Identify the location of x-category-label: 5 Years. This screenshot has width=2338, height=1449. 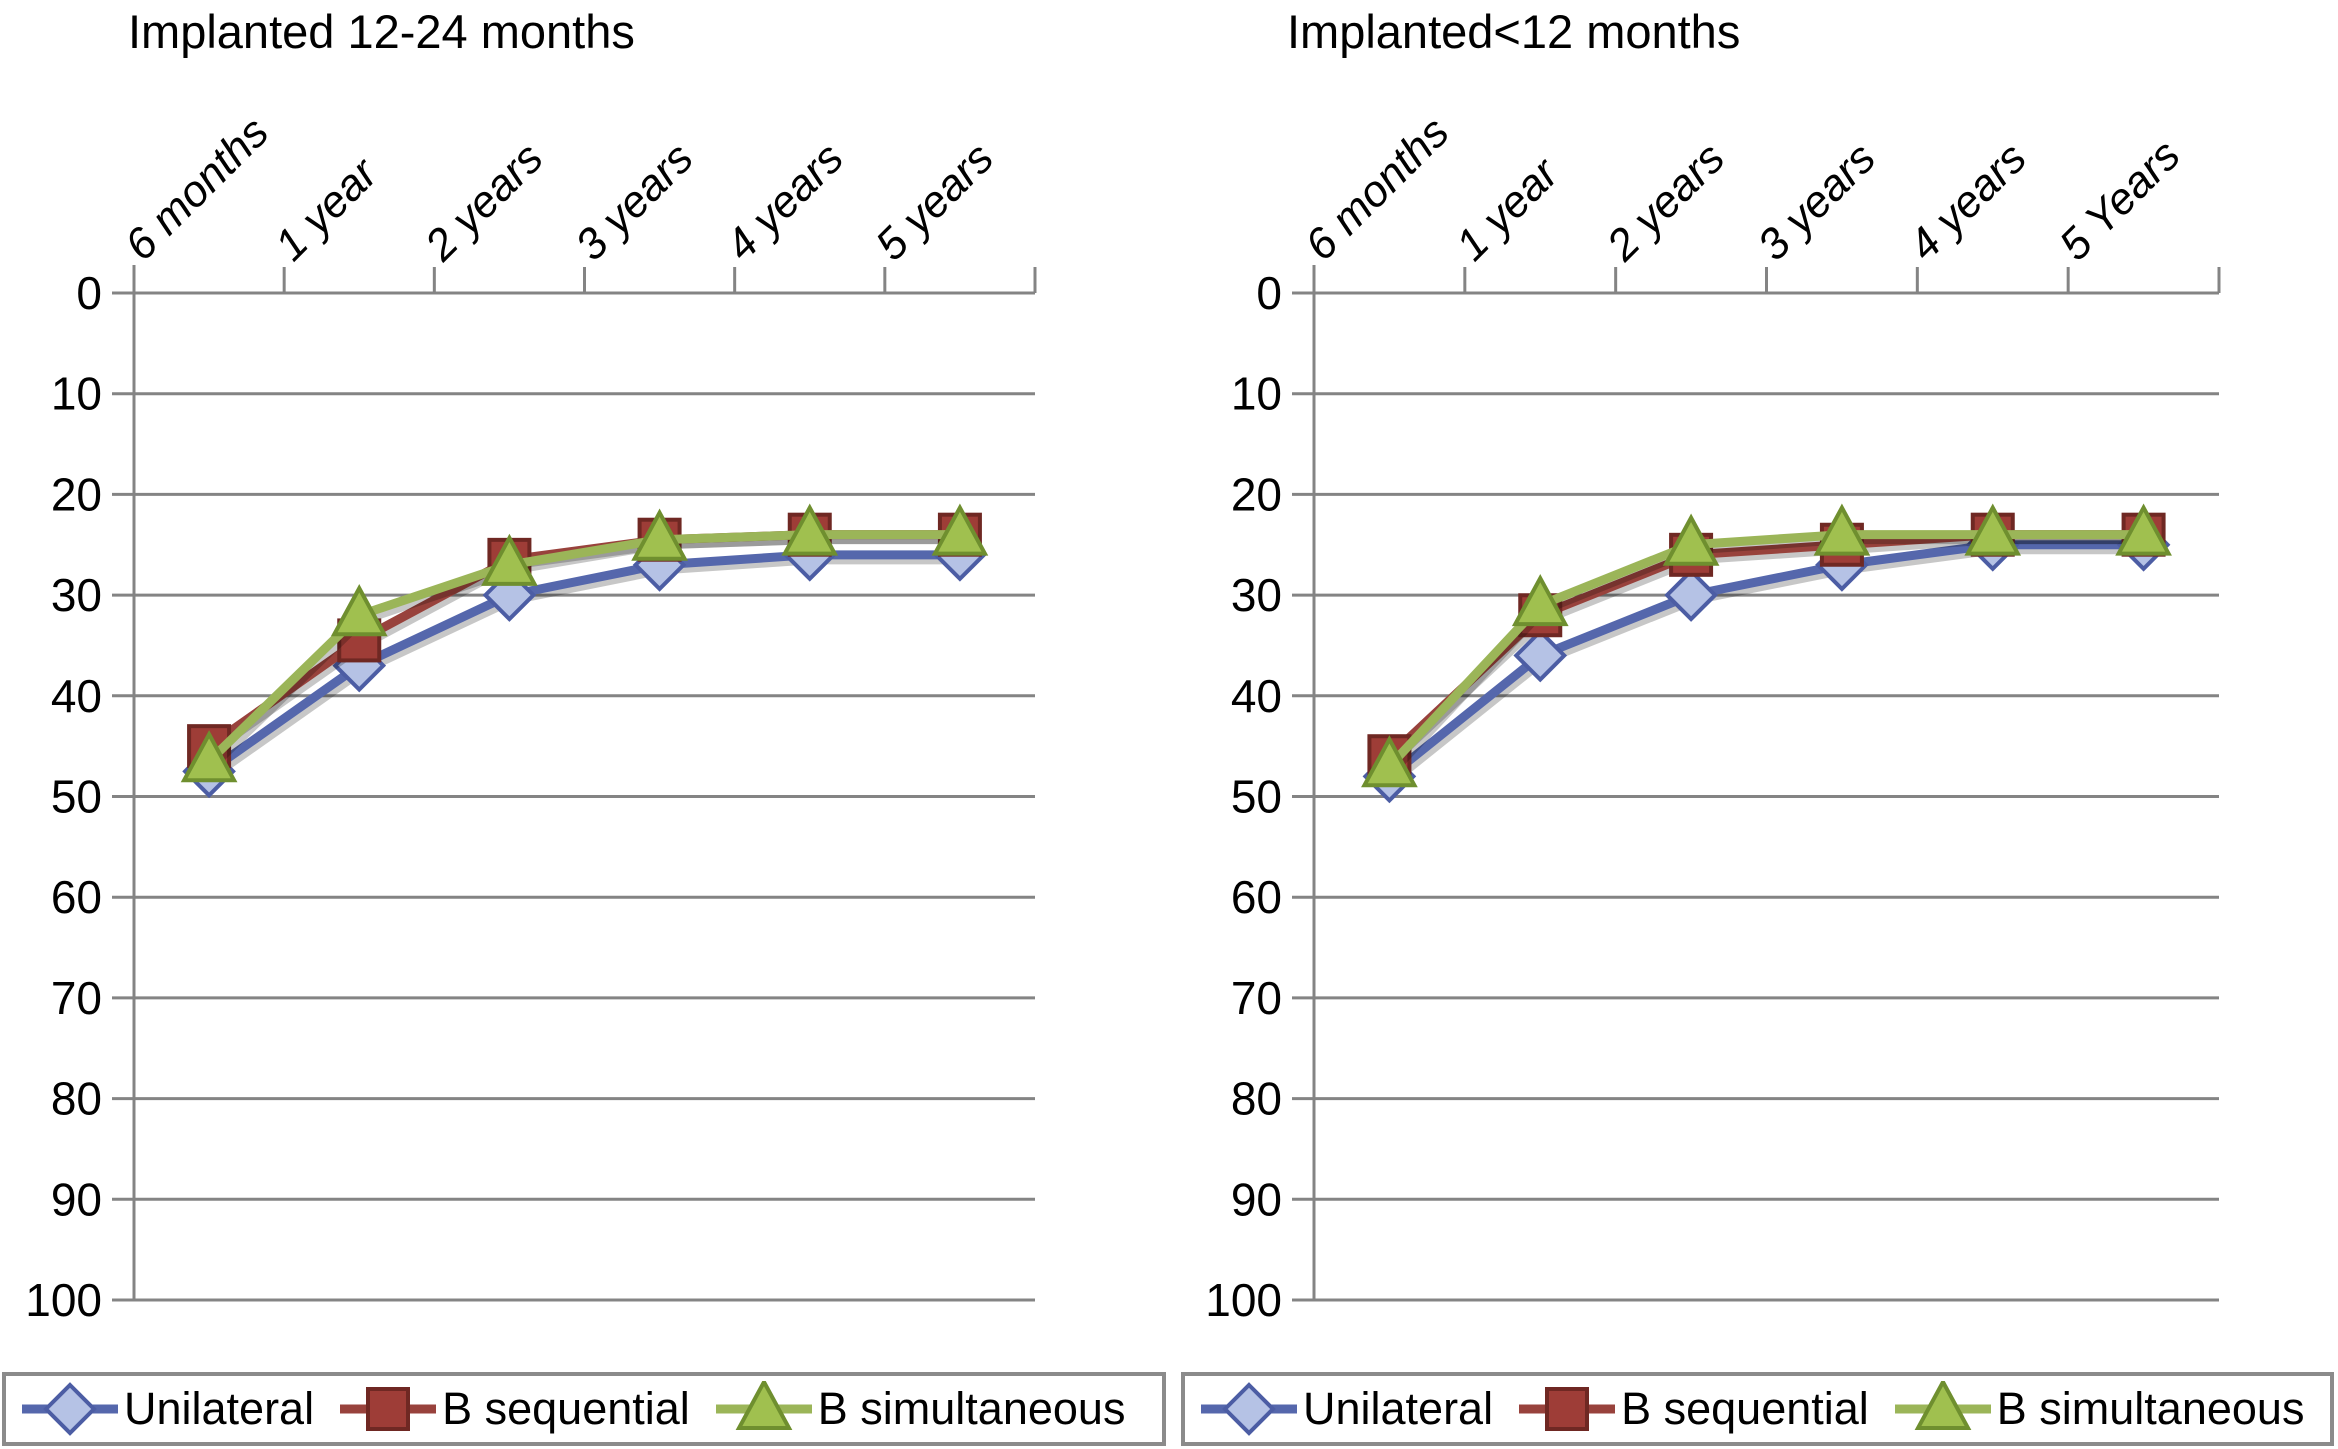
(2120, 200).